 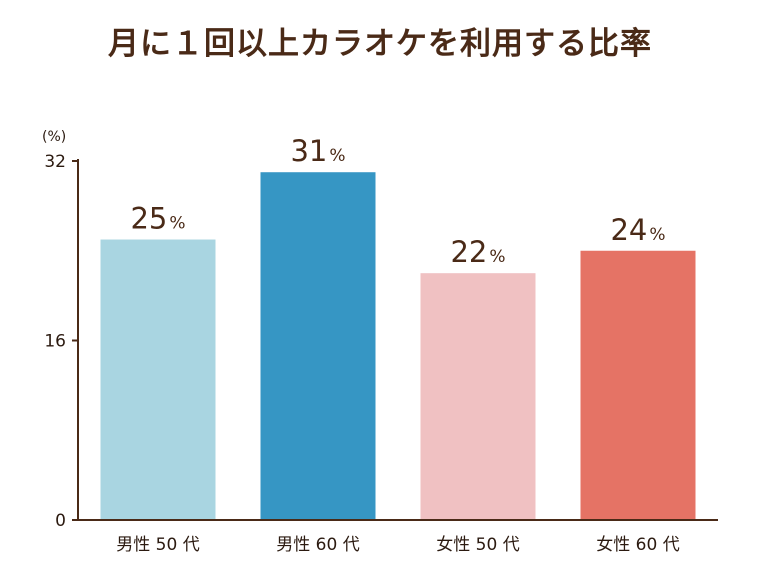 I want to click on chart-title: 月に１回以上カラオケを利用する比率, so click(x=380, y=44).